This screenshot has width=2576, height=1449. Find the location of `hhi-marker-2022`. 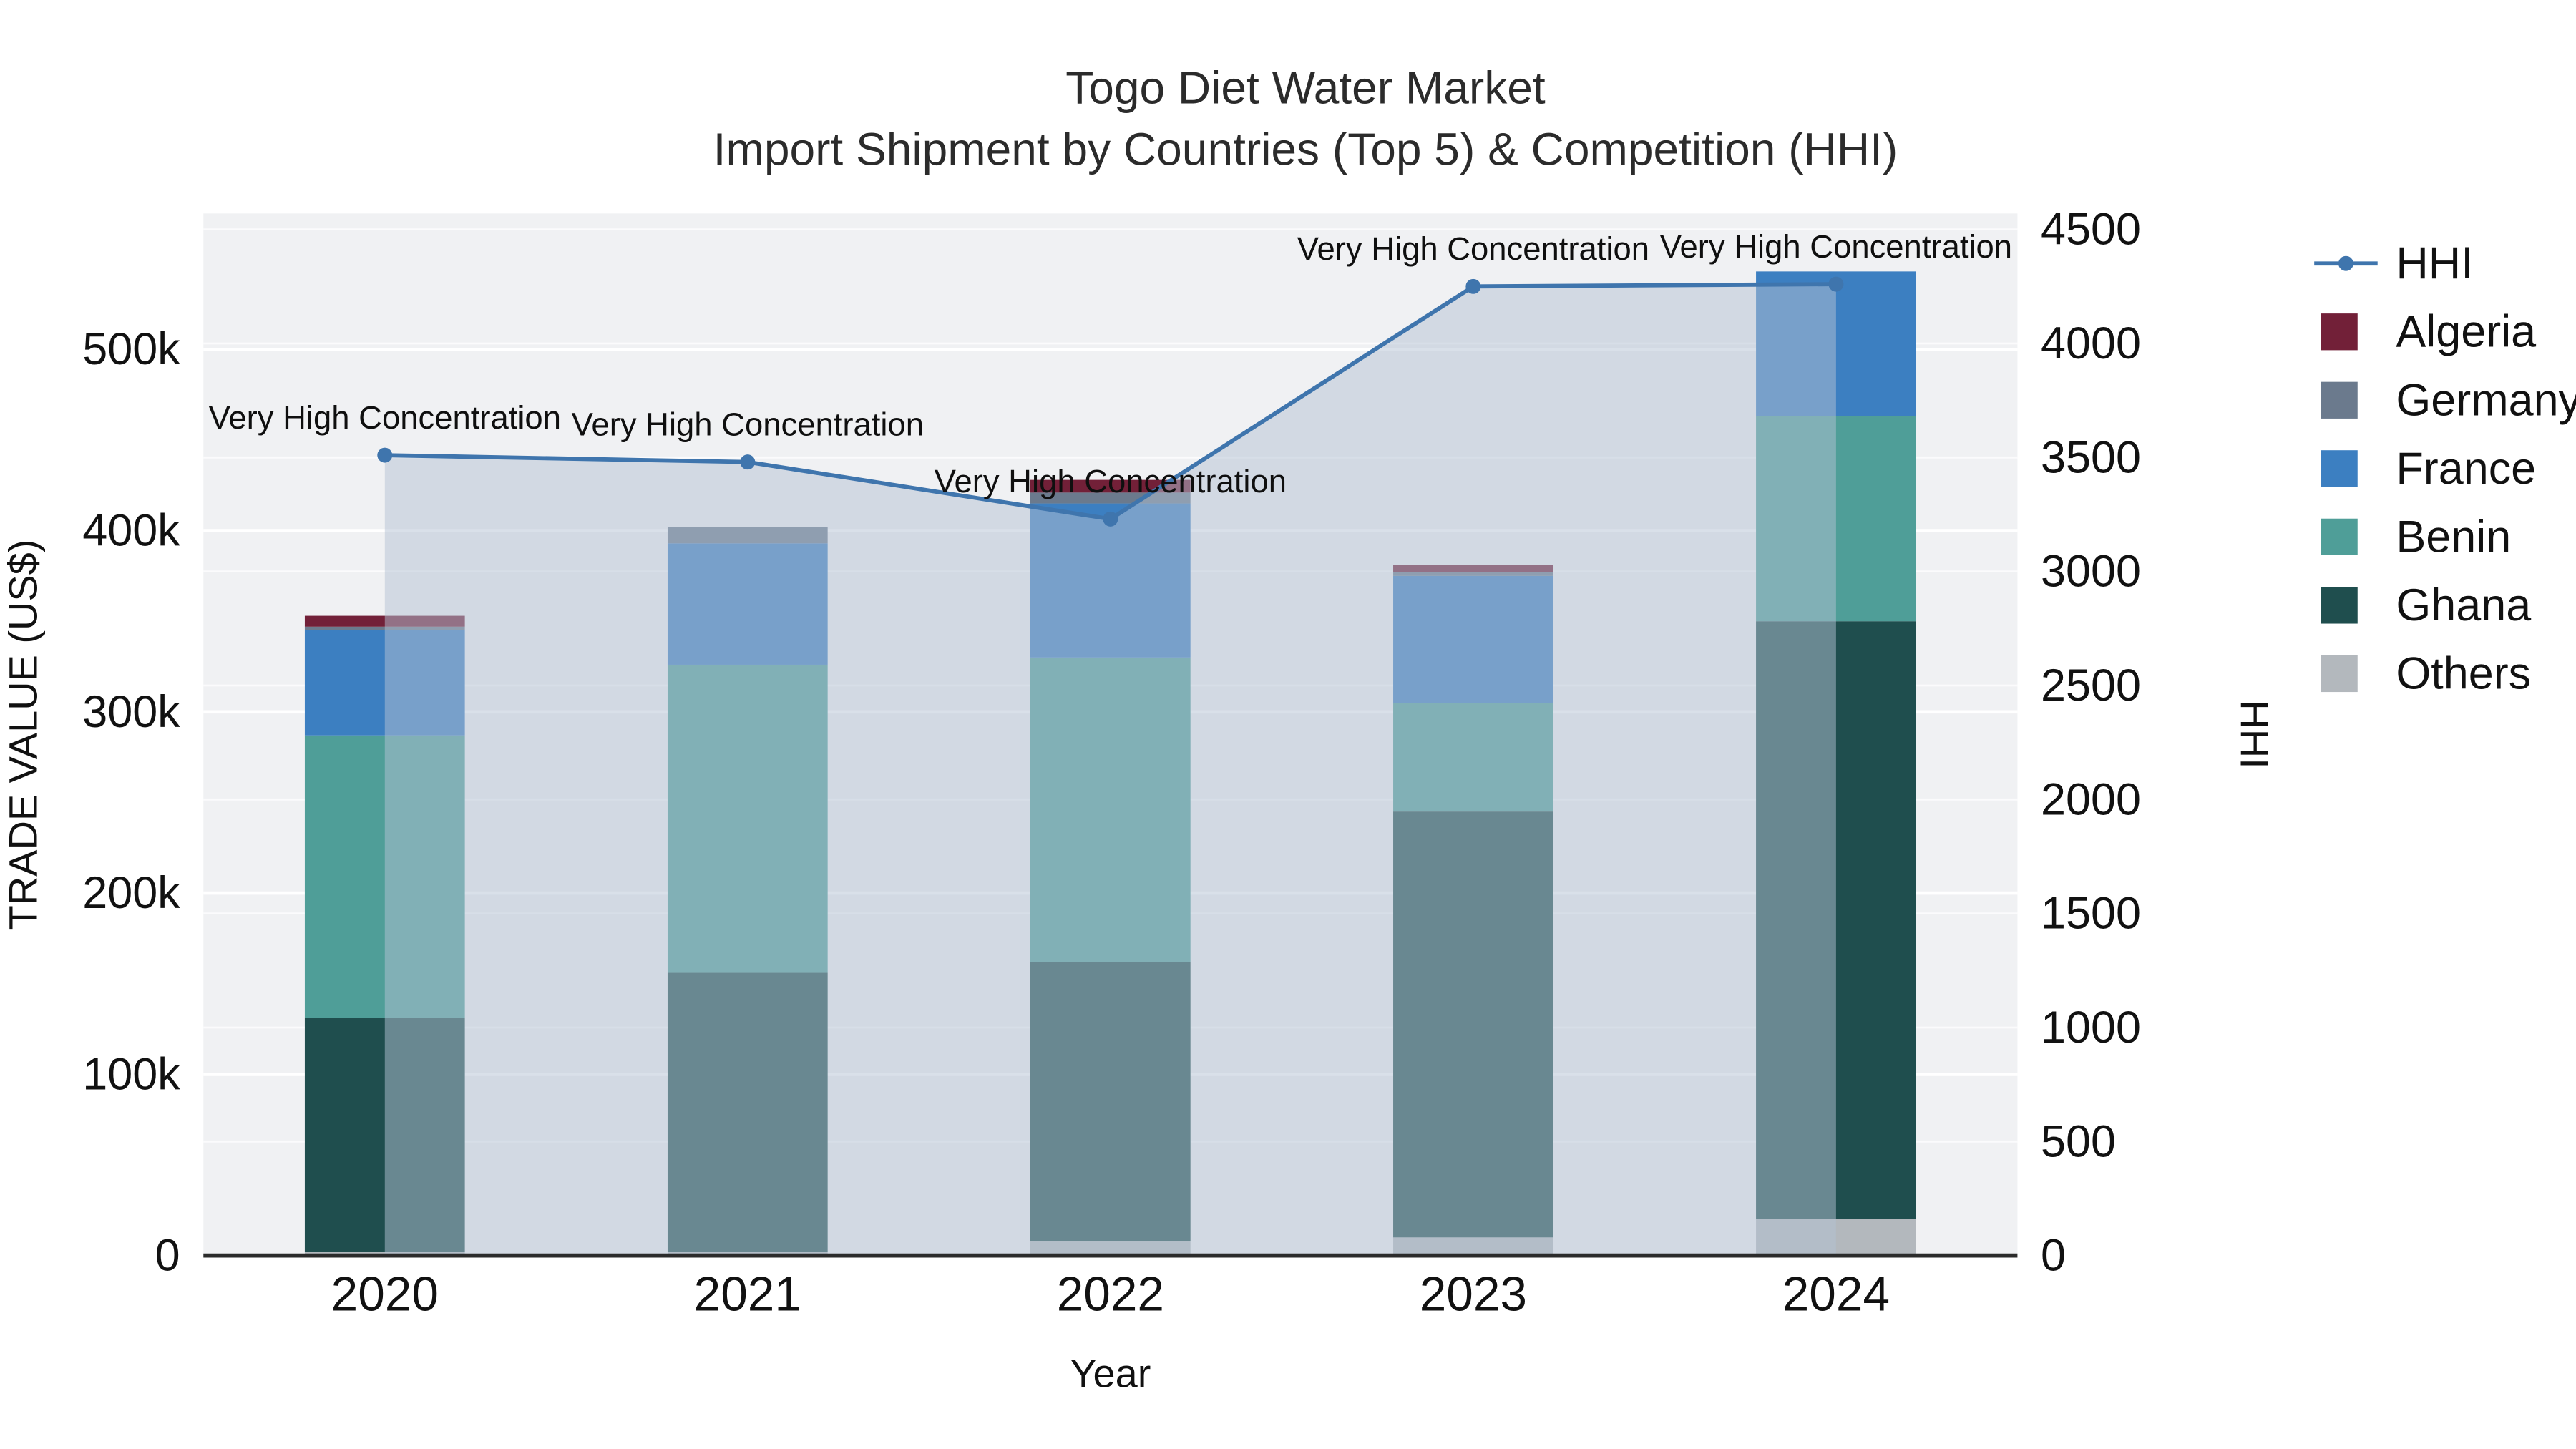

hhi-marker-2022 is located at coordinates (1110, 519).